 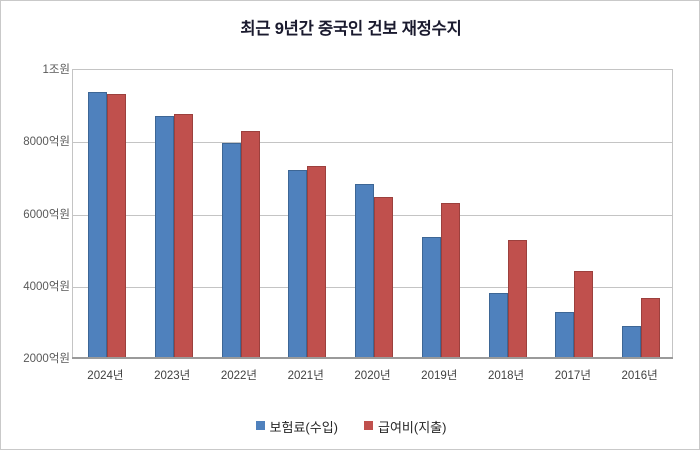 What do you see at coordinates (239, 376) in the screenshot?
I see `x-axis-tick-label: 2022년` at bounding box center [239, 376].